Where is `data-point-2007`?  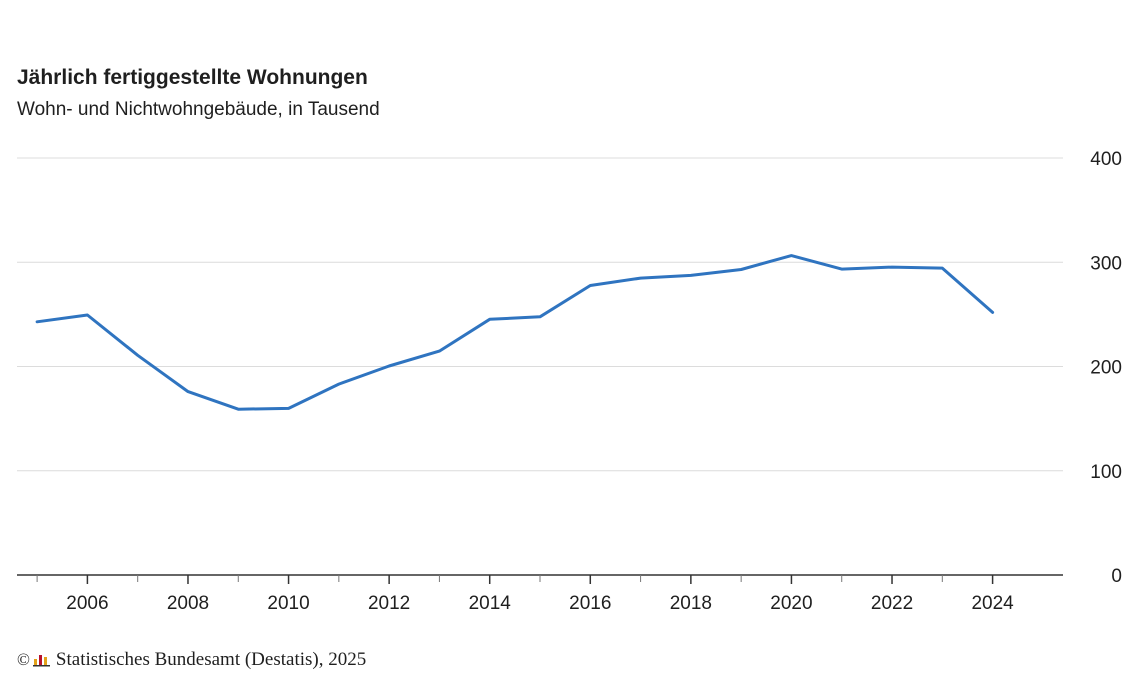 data-point-2007 is located at coordinates (138, 355).